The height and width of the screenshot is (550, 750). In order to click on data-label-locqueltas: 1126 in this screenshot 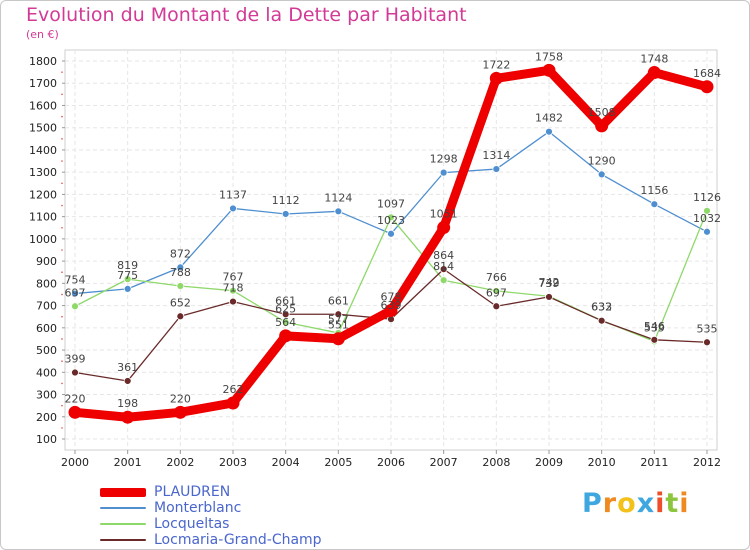, I will do `click(707, 197)`.